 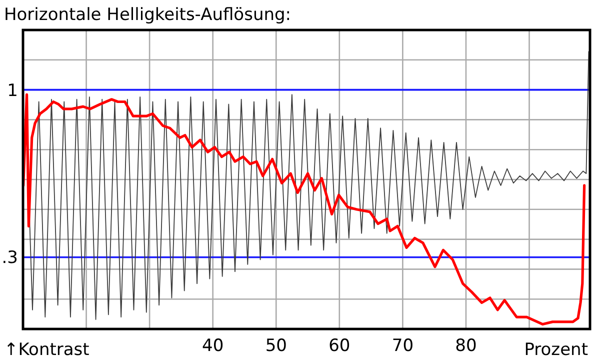 What do you see at coordinates (339, 346) in the screenshot?
I see `x-tick-label: 60` at bounding box center [339, 346].